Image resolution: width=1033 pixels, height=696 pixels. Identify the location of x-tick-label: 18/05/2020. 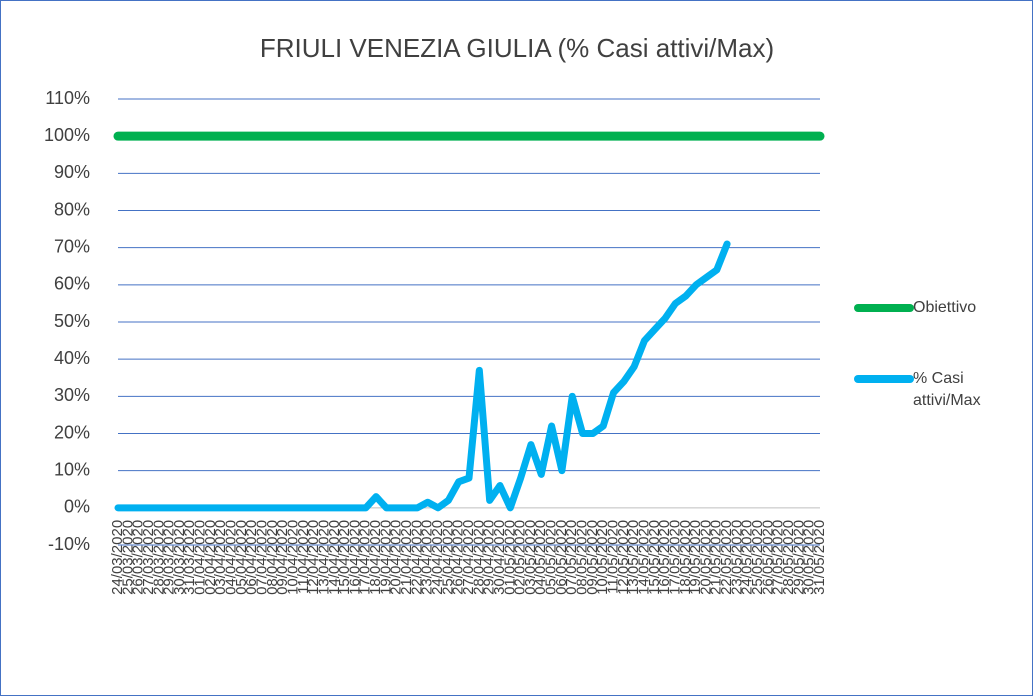
(685, 557).